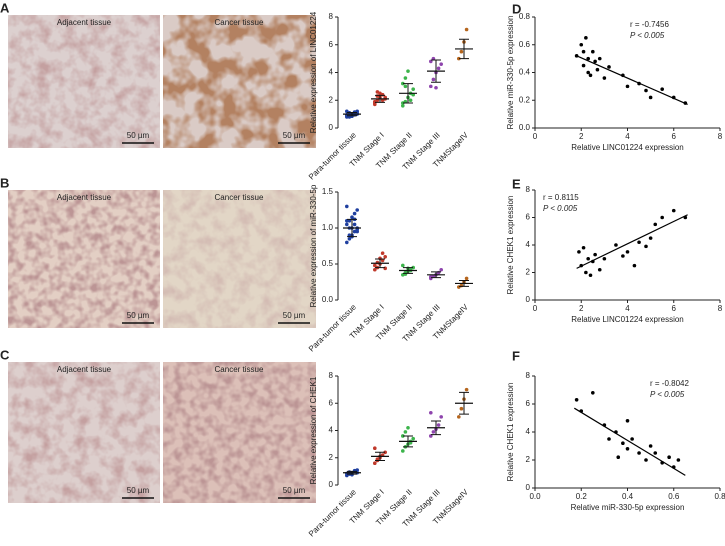 The height and width of the screenshot is (546, 725). Describe the element at coordinates (525, 72) in the screenshot. I see `y-tick-label: 0.4` at that location.